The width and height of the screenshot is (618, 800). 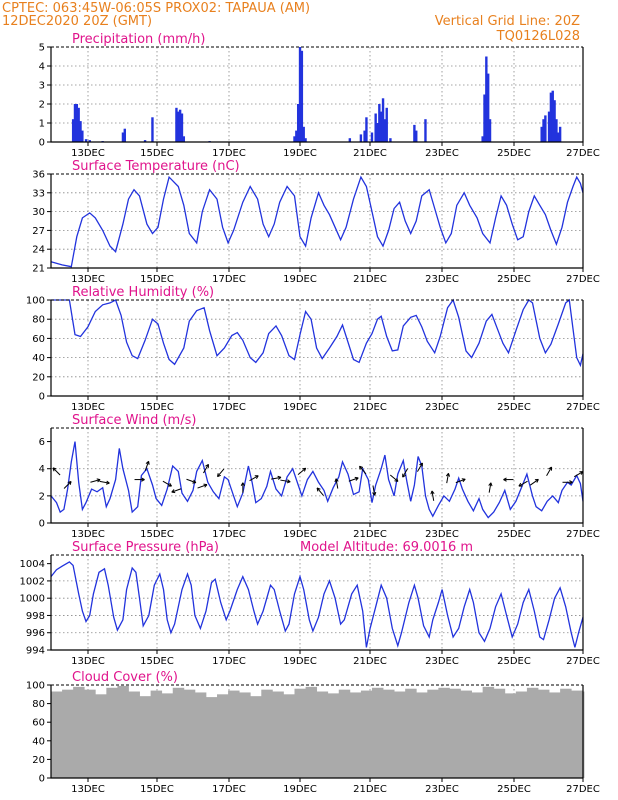 What do you see at coordinates (38, 250) in the screenshot?
I see `y-tick-label: 24` at bounding box center [38, 250].